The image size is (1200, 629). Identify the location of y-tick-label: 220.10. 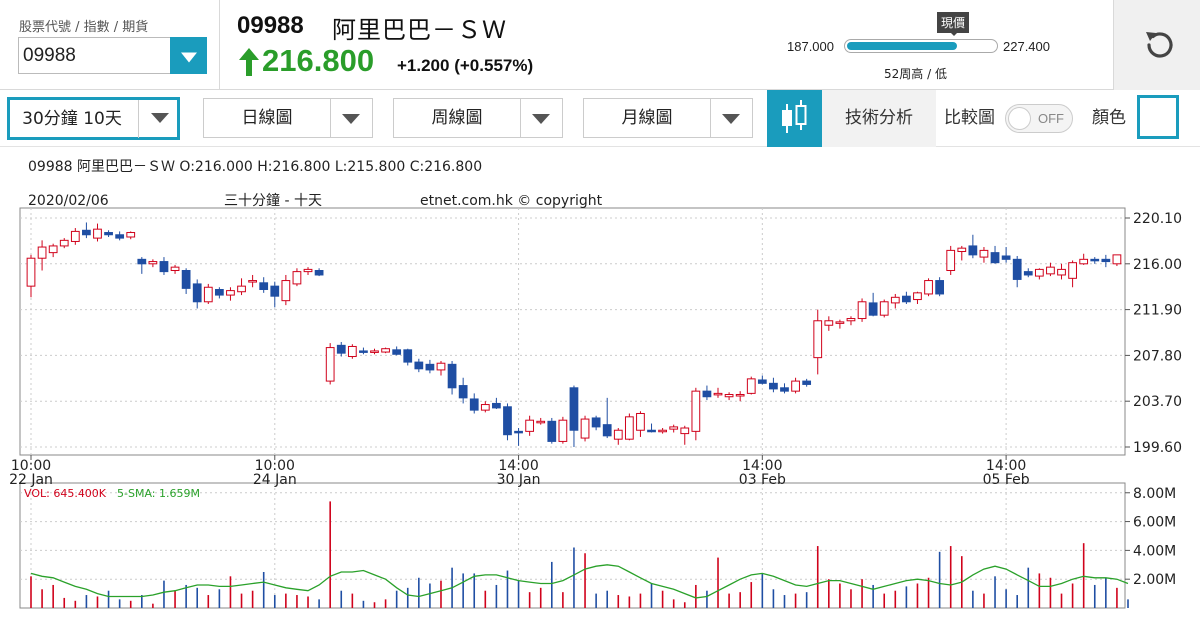
(1157, 219).